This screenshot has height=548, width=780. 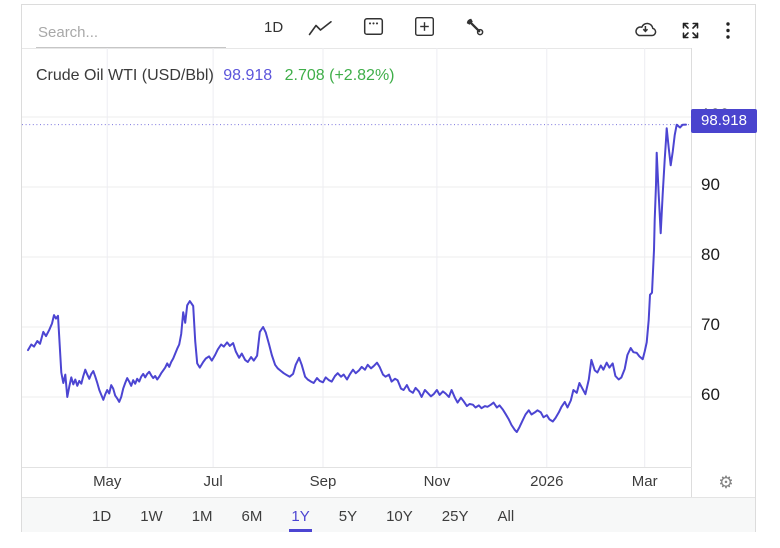 I want to click on x-axis-label: May, so click(x=107, y=481).